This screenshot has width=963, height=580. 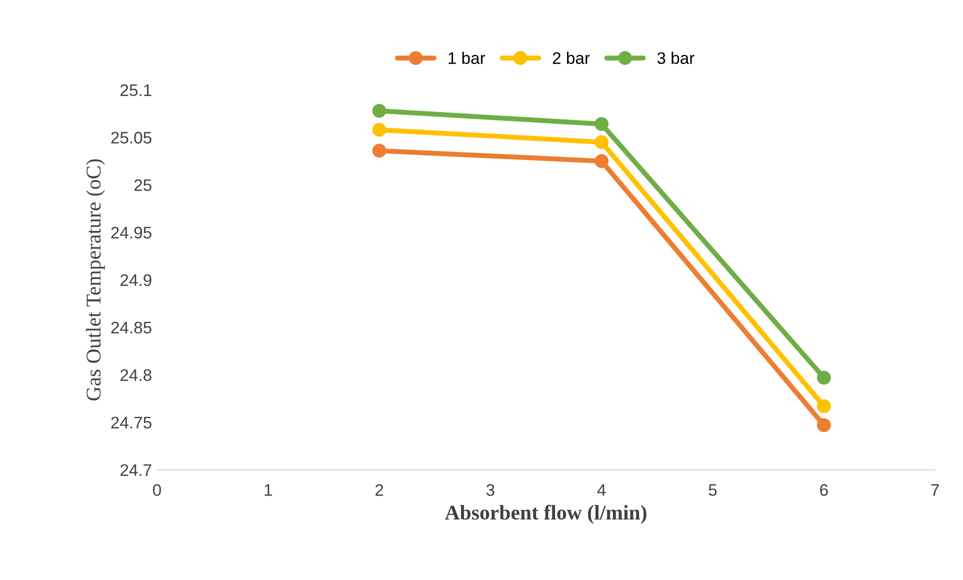 What do you see at coordinates (131, 138) in the screenshot?
I see `y-tick-label: 25.05` at bounding box center [131, 138].